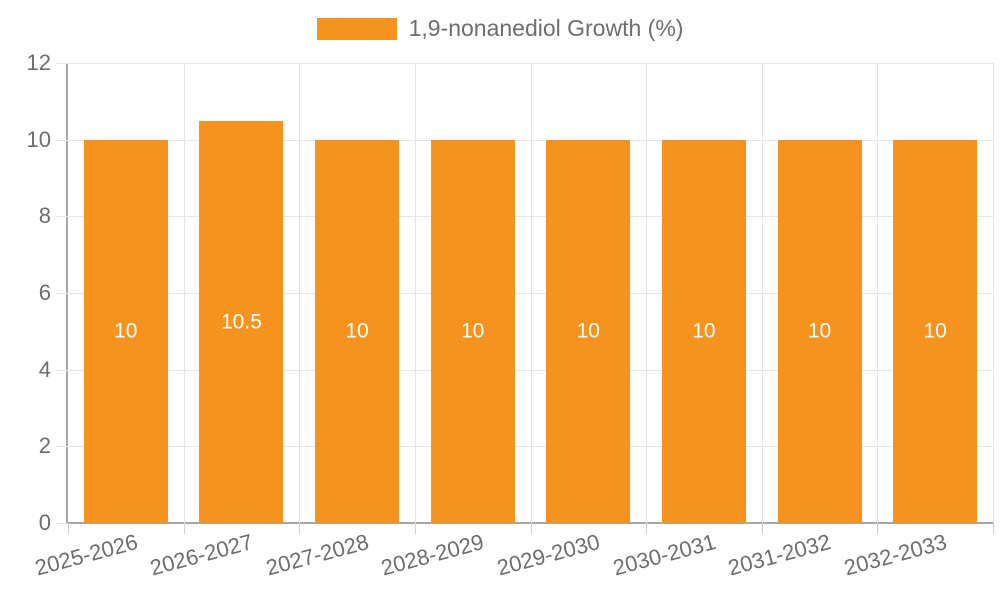  What do you see at coordinates (317, 555) in the screenshot?
I see `x-axis-label: 2027-2028` at bounding box center [317, 555].